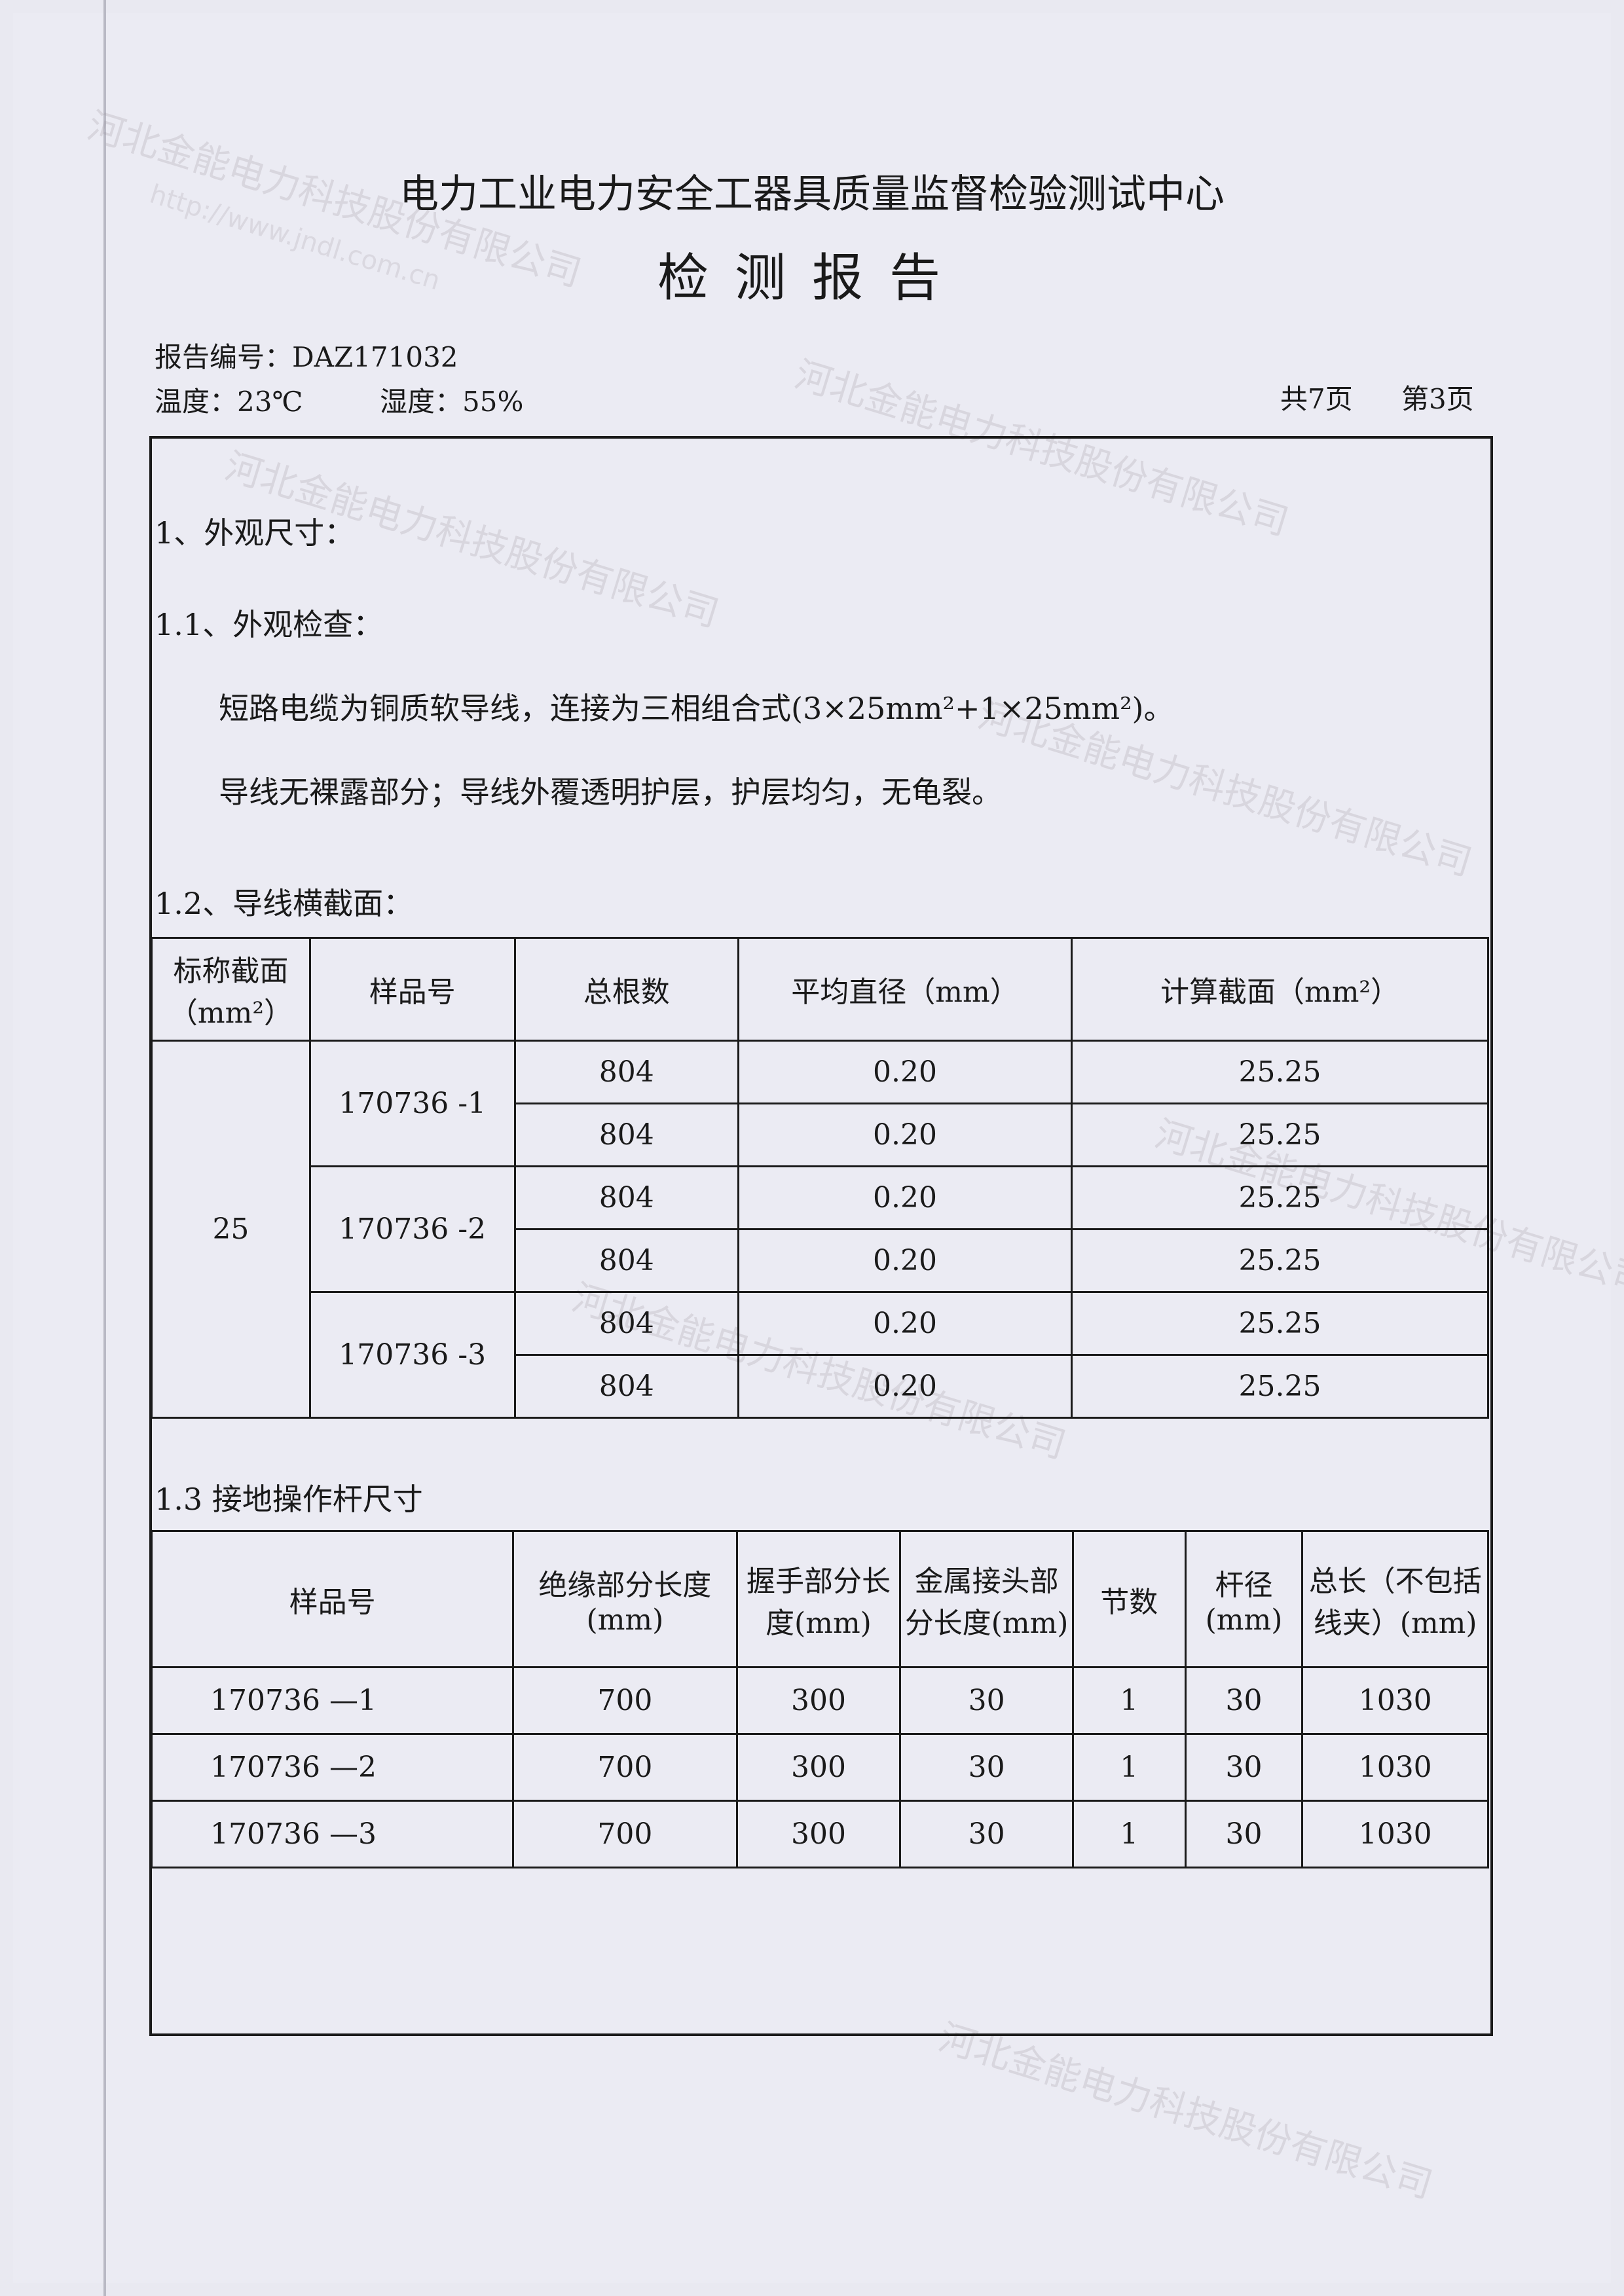 The image size is (1624, 2296). What do you see at coordinates (231, 1229) in the screenshot?
I see `nominal-cell: 25` at bounding box center [231, 1229].